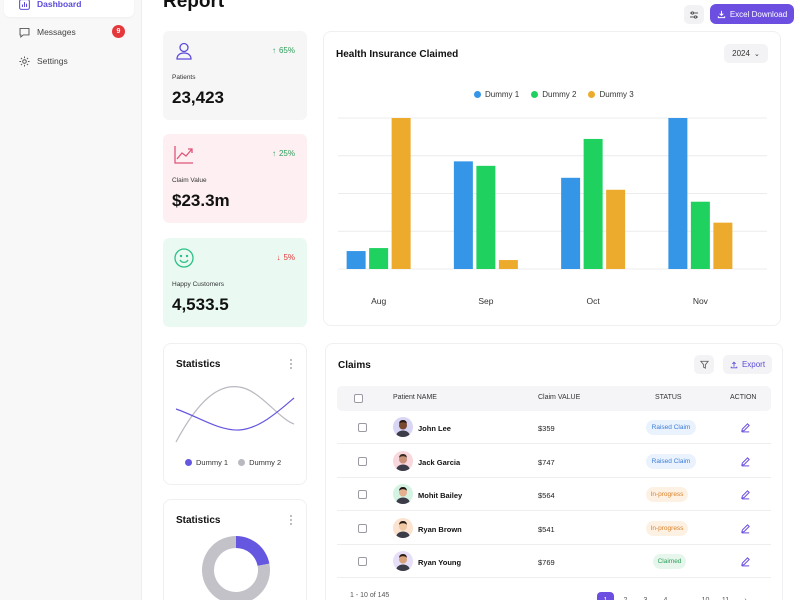 Image resolution: width=800 pixels, height=600 pixels. Describe the element at coordinates (665, 596) in the screenshot. I see `page-button: 4` at that location.